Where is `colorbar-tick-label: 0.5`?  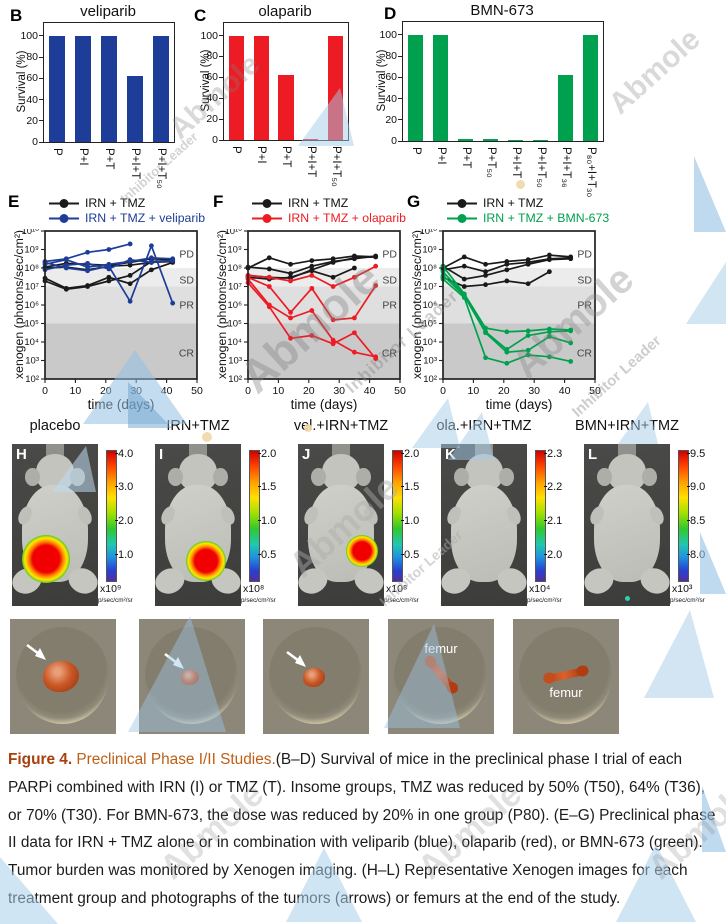
colorbar-tick-label: 0.5 is located at coordinates (412, 555).